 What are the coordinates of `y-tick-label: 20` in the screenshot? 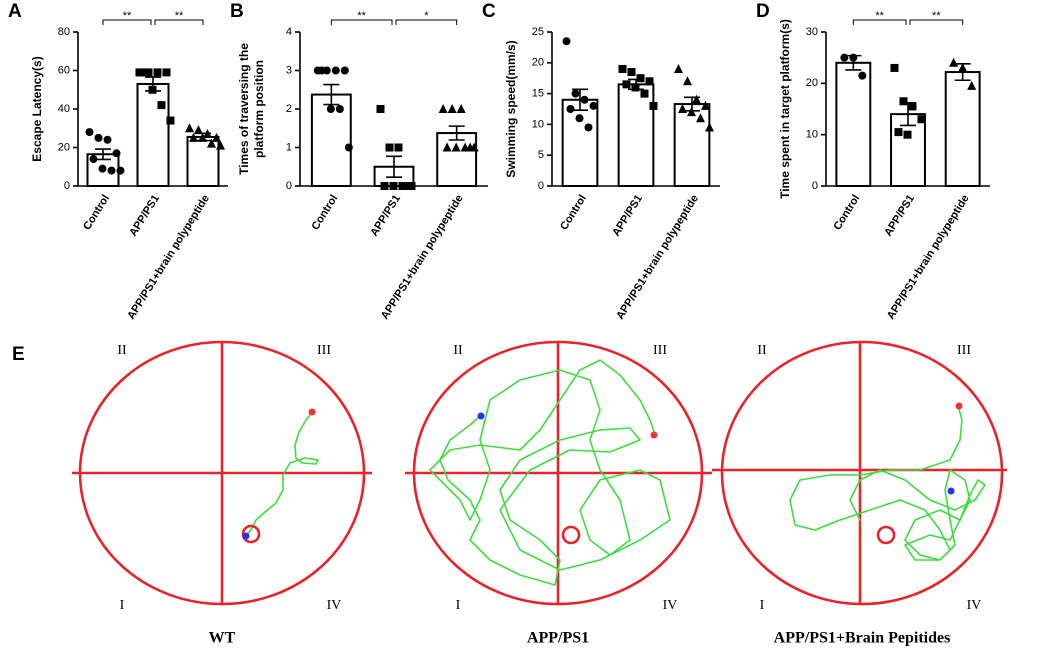 It's located at (538, 63).